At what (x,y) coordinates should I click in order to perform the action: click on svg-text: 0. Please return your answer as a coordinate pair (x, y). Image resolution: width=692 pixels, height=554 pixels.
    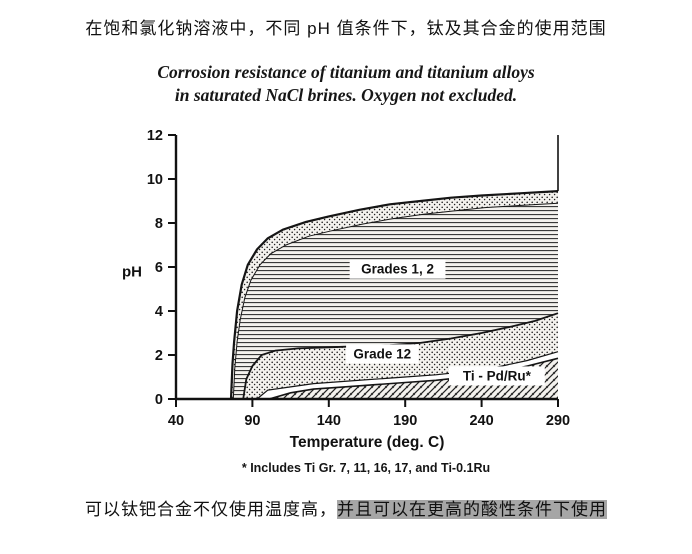
    Looking at the image, I should click on (159, 400).